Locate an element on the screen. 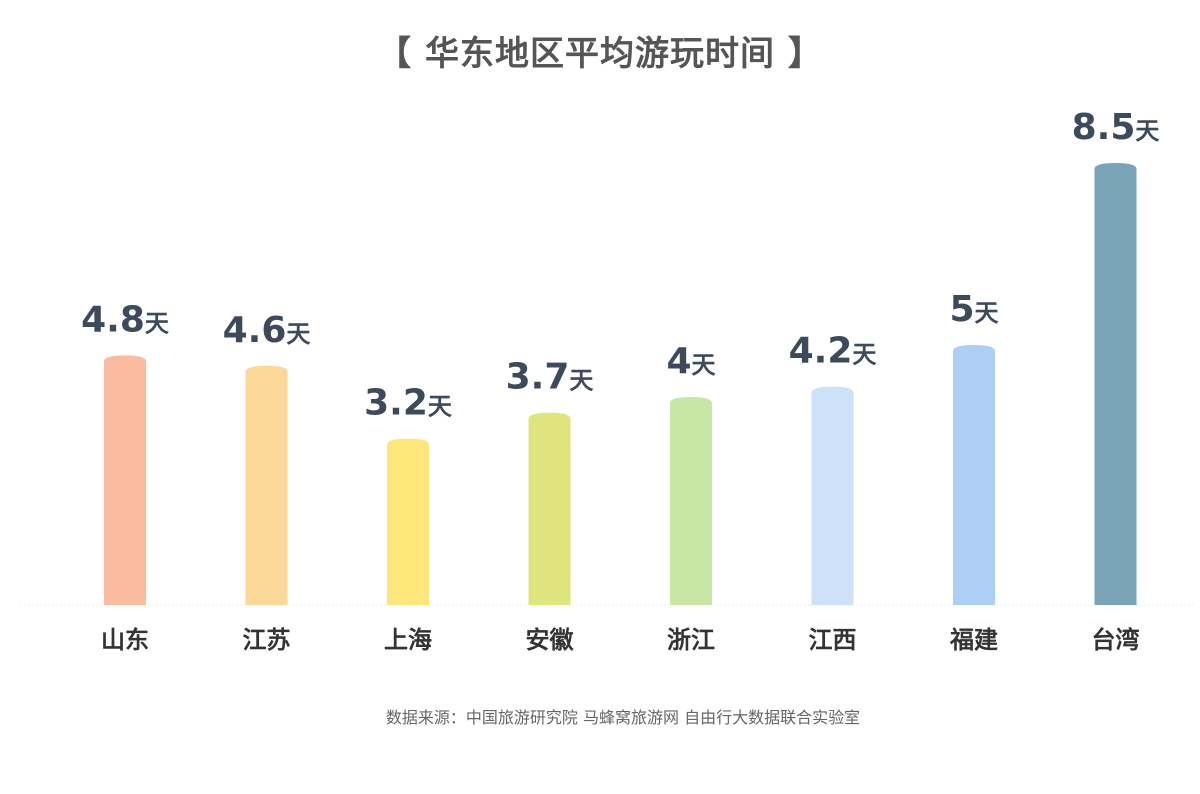  category-label-7: 福建 is located at coordinates (973, 640).